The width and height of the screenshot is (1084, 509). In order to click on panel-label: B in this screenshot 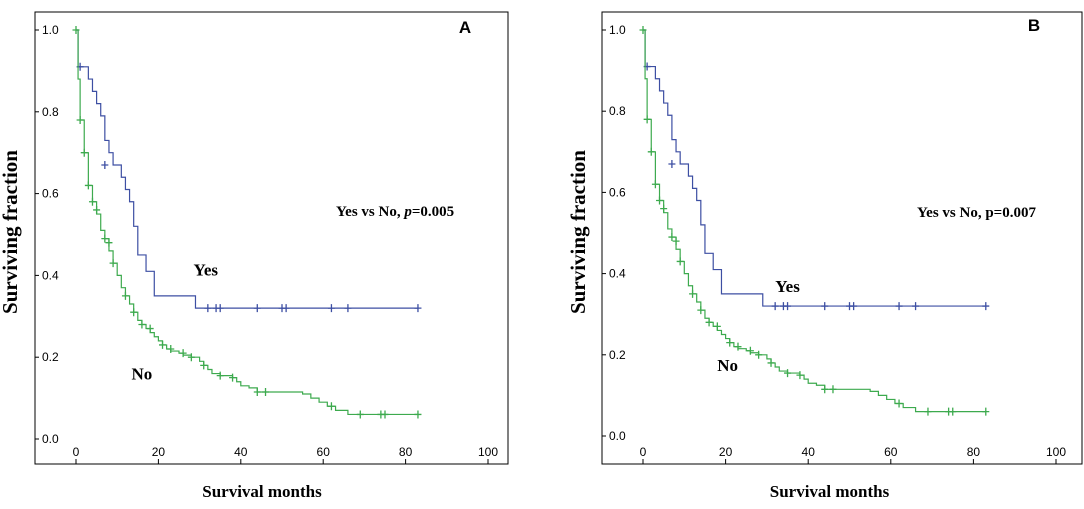, I will do `click(1034, 25)`.